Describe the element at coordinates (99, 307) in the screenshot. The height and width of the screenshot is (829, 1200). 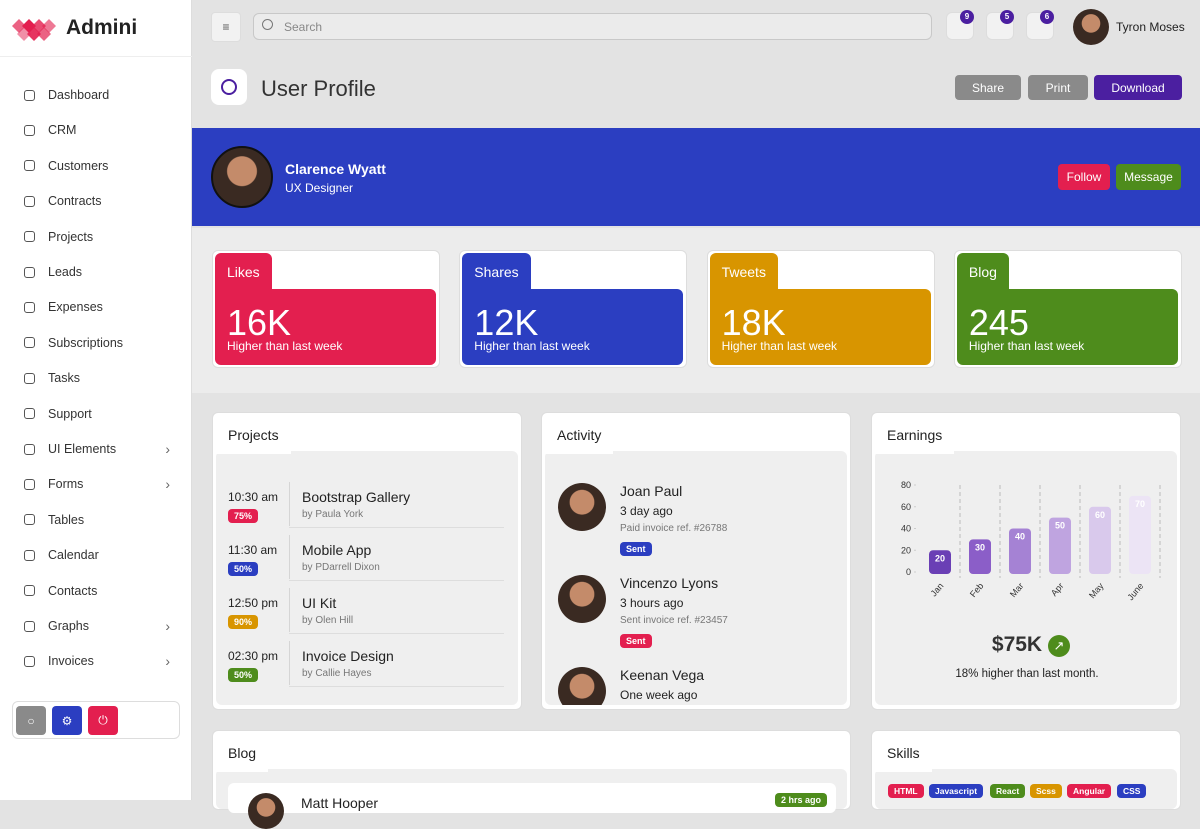
I see `menu-item: Expenses` at that location.